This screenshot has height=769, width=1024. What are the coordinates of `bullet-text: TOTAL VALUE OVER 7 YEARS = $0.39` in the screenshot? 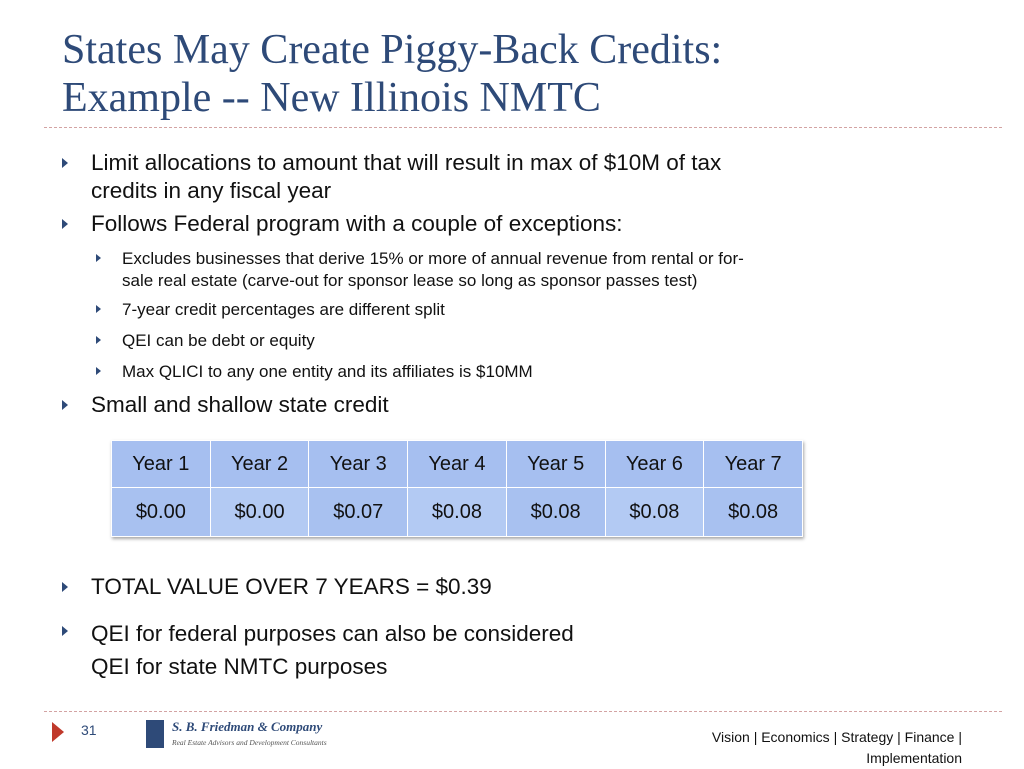 It's located at (291, 586).